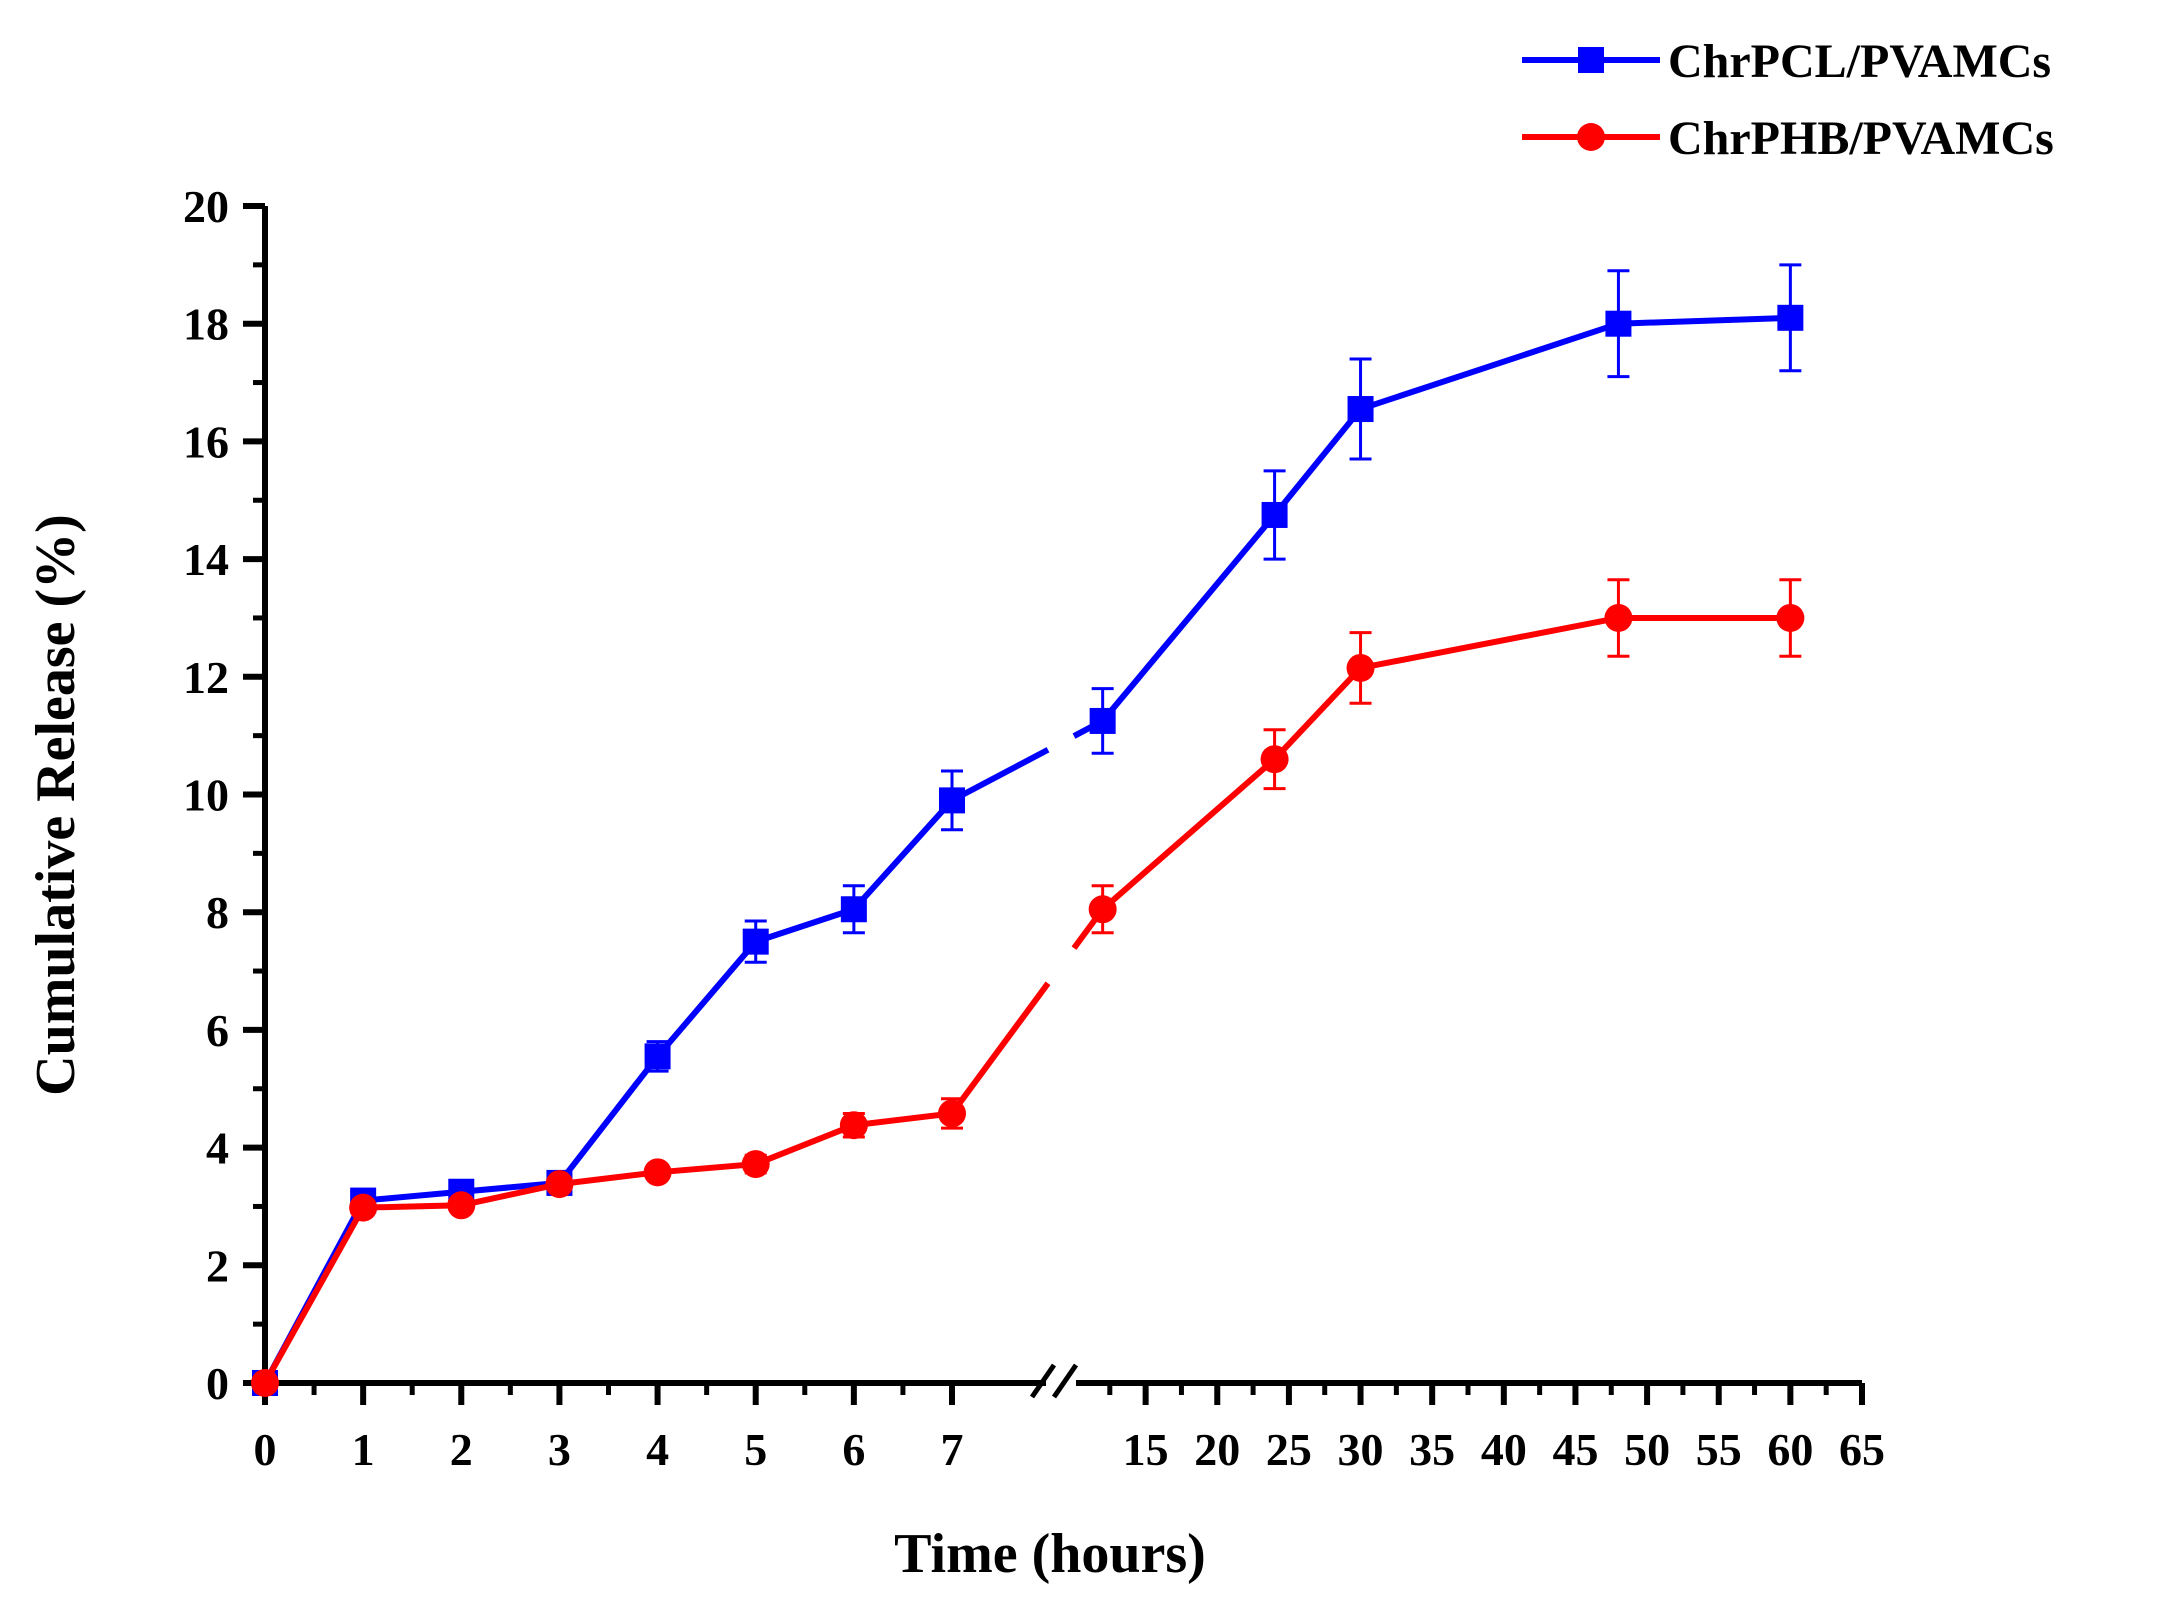 Image resolution: width=2182 pixels, height=1606 pixels. Describe the element at coordinates (217, 1030) in the screenshot. I see `y-tick-label: 6` at that location.